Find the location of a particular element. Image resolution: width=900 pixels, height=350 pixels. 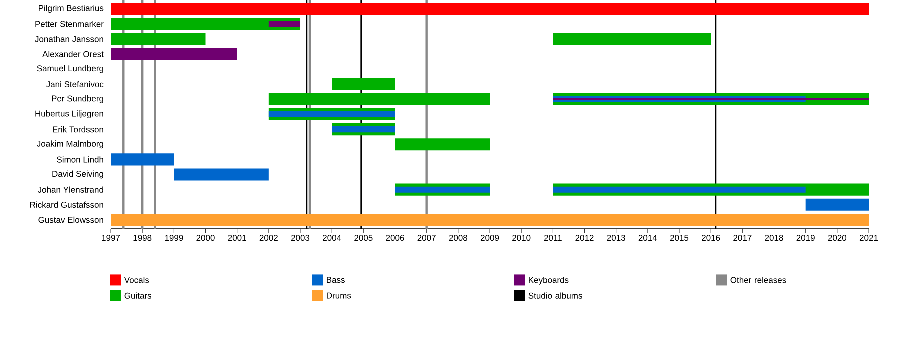

y-tick-label: Joakim Malmborg is located at coordinates (70, 144).